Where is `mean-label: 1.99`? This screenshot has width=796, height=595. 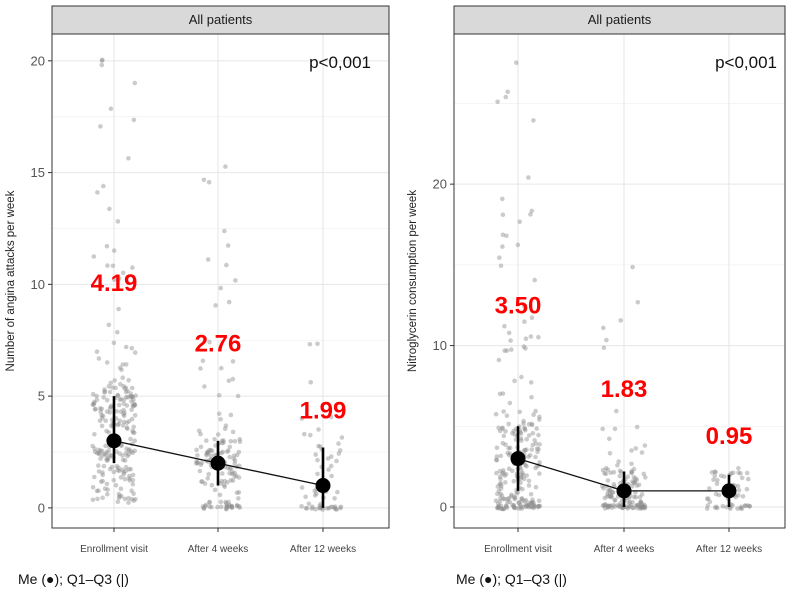
mean-label: 1.99 is located at coordinates (323, 410).